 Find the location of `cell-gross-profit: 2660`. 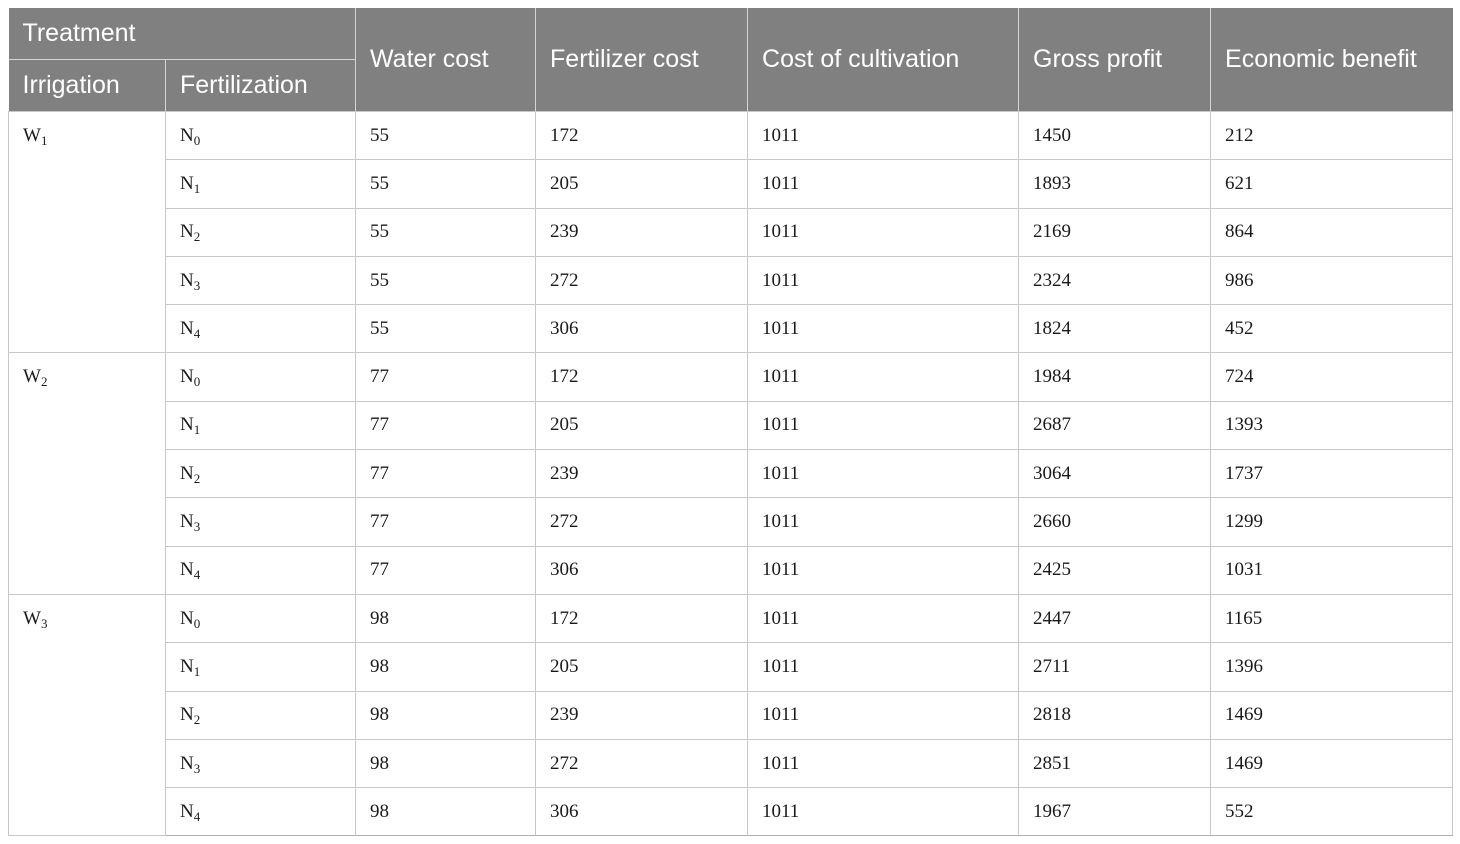

cell-gross-profit: 2660 is located at coordinates (1115, 522).